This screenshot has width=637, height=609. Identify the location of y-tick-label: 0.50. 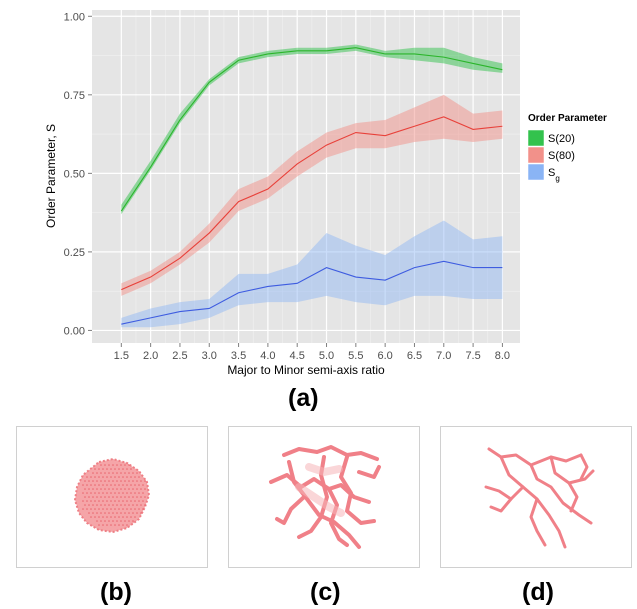
(74, 174).